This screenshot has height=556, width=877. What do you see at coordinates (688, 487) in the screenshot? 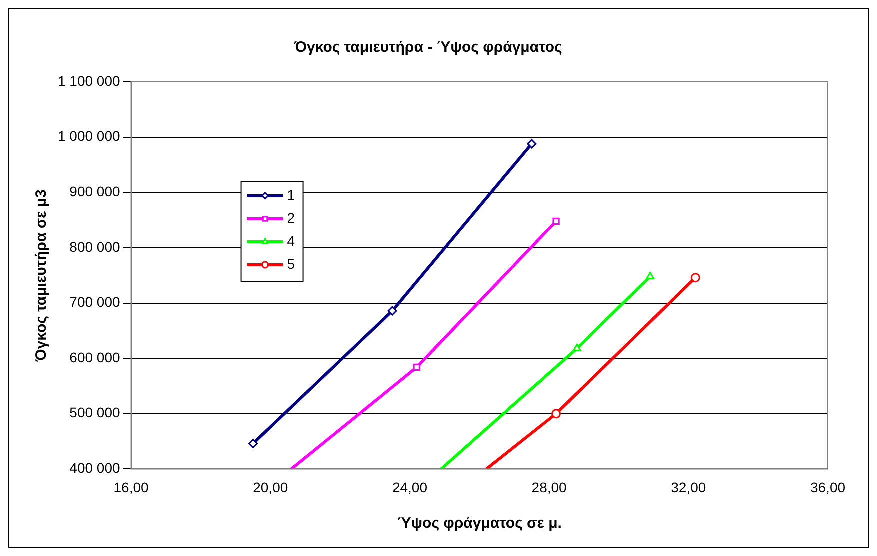
I see `x-tick-label: 32,00` at bounding box center [688, 487].